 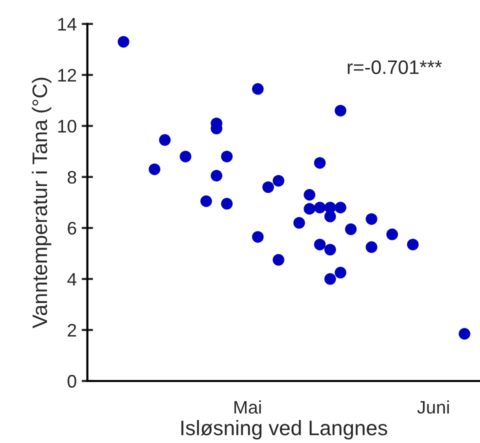 I want to click on y-axis-title: Vanntemperatur i Tana (°C), so click(x=42, y=203).